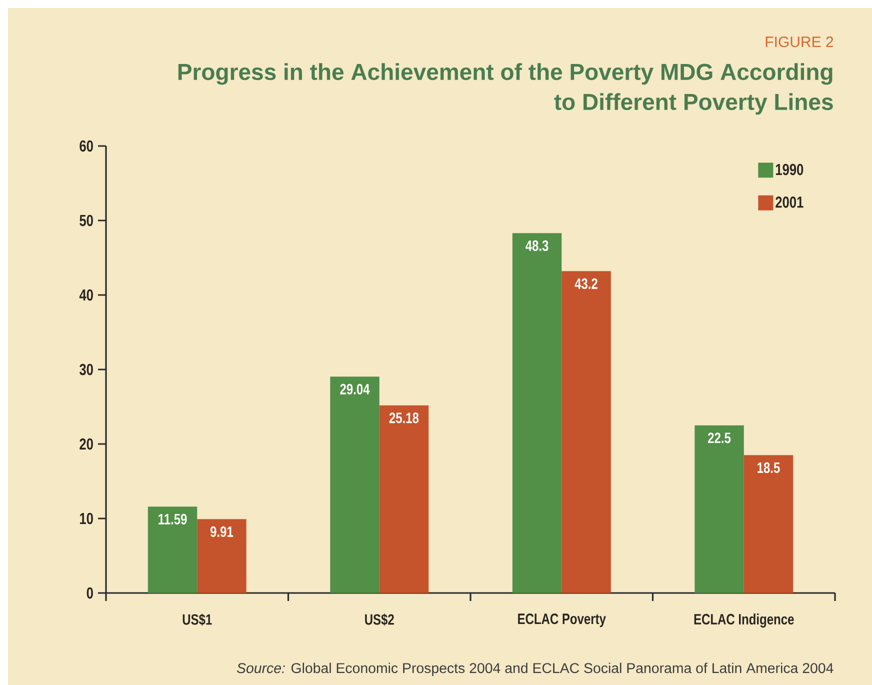  Describe the element at coordinates (744, 621) in the screenshot. I see `x-tick-label: ECLAC Indigence` at that location.